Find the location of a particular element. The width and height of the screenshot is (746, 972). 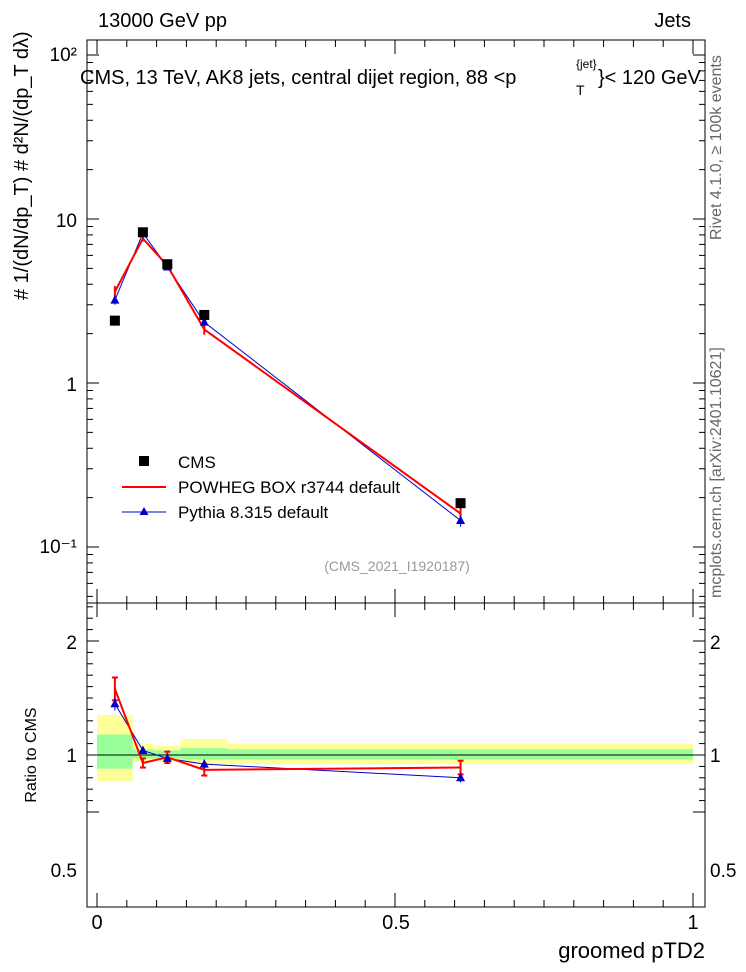

legend-cms-label: CMS is located at coordinates (197, 462).